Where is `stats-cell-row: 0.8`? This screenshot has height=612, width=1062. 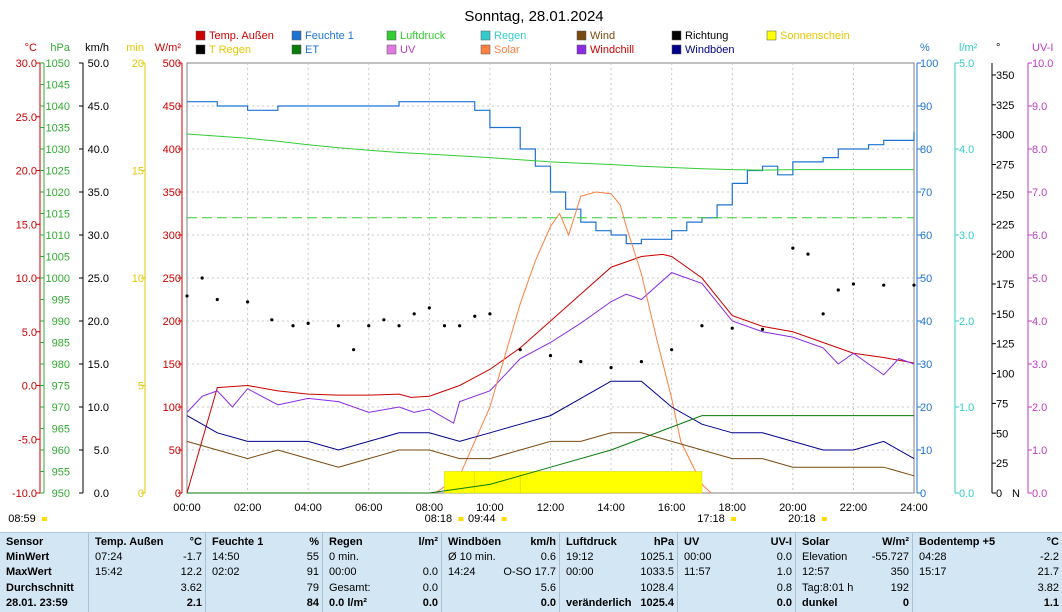 stats-cell-row: 0.8 is located at coordinates (738, 588).